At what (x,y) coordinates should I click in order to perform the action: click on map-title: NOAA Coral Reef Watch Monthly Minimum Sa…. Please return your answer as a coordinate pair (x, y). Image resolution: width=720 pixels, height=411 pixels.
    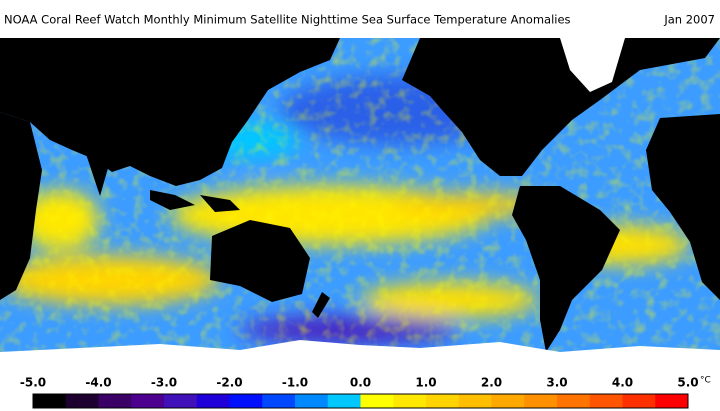
    Looking at the image, I should click on (287, 20).